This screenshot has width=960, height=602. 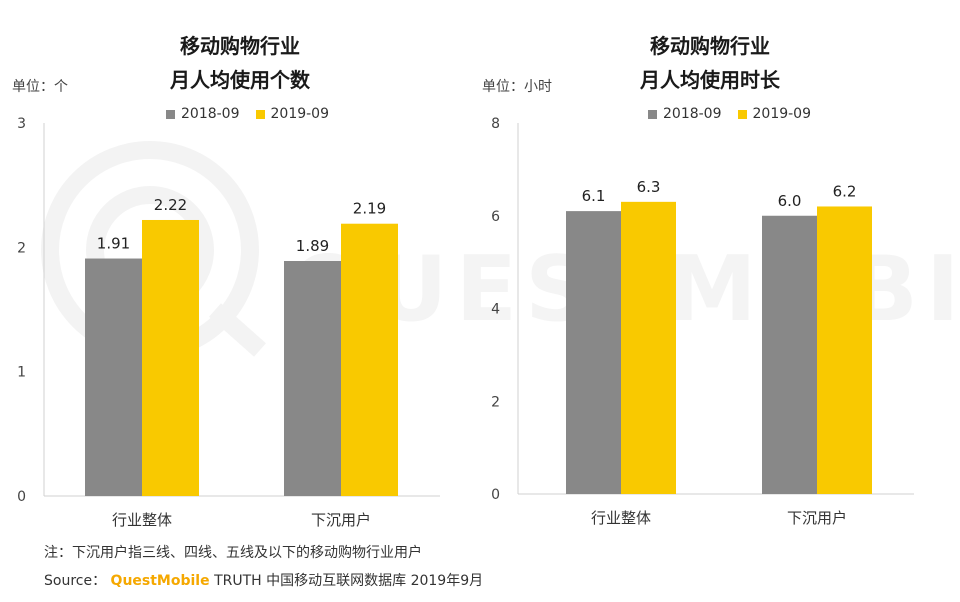 I want to click on unit-label: 单位：小时, so click(x=517, y=87).